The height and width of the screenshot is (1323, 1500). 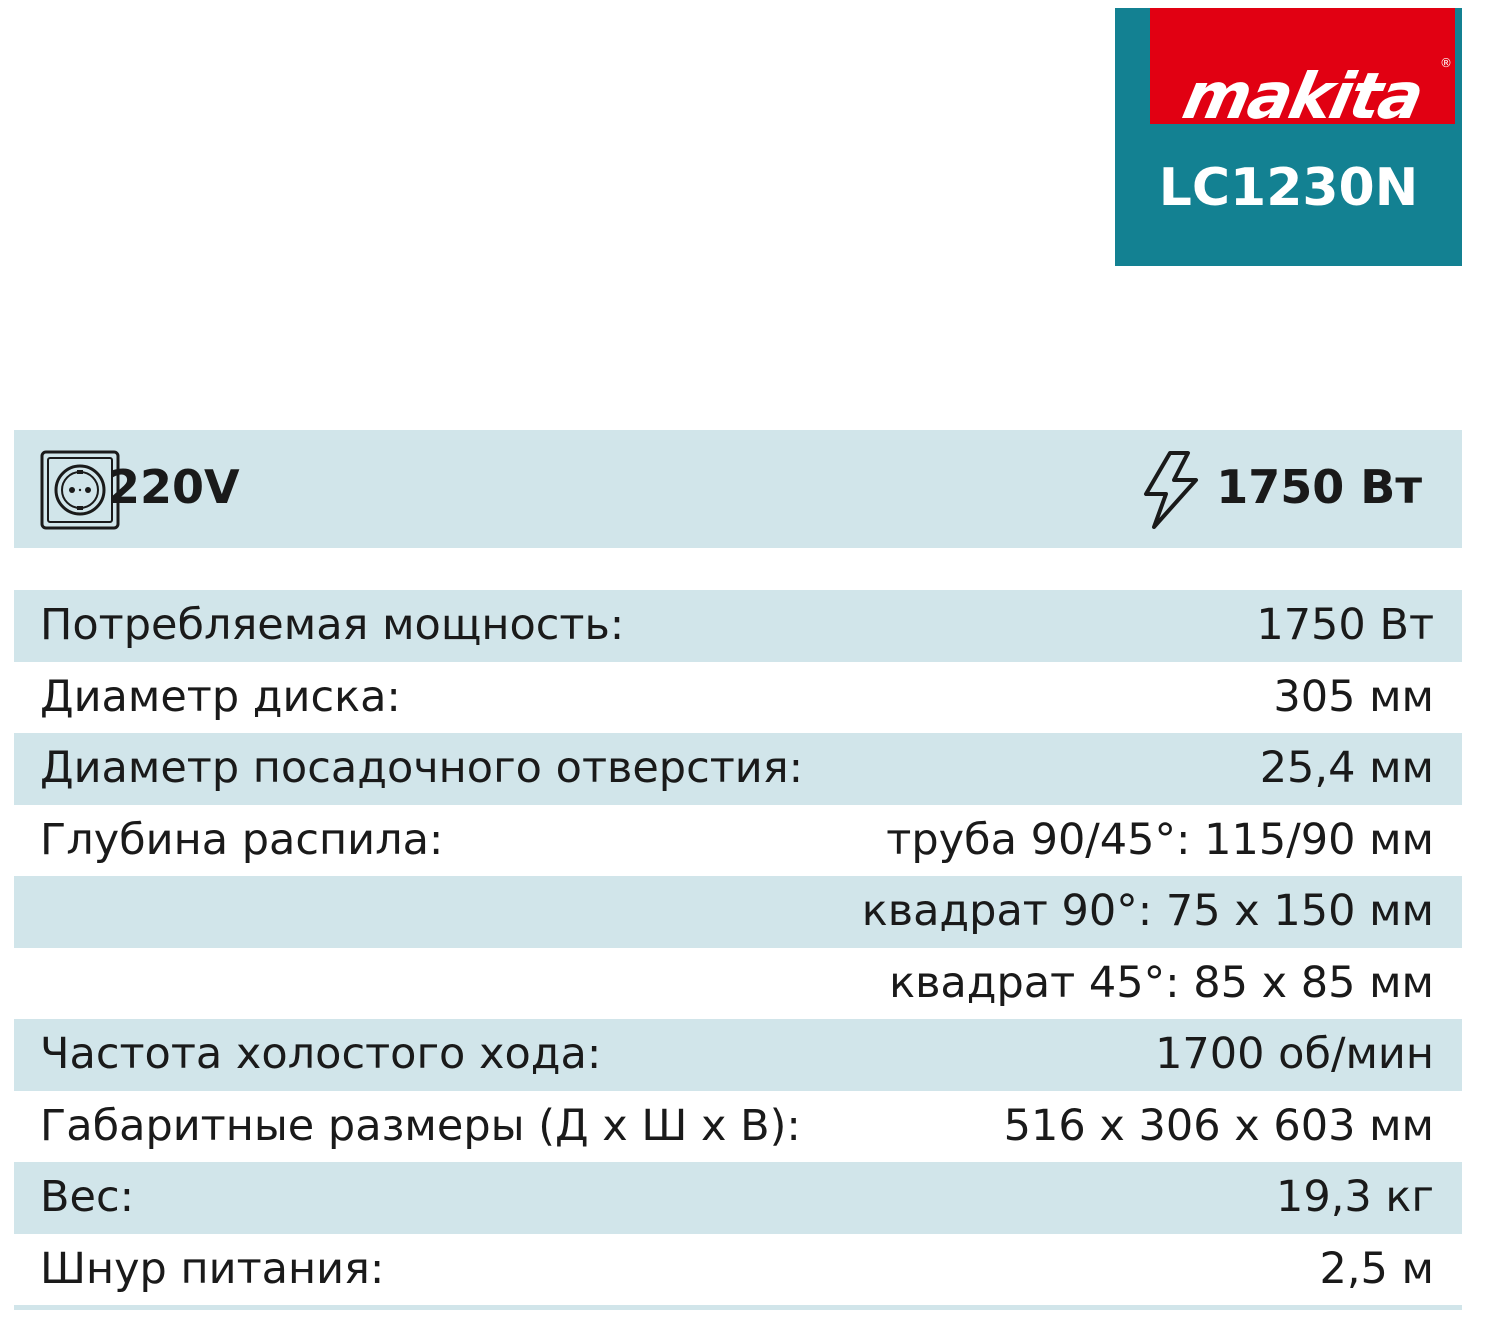 I want to click on spec-value: 1700 об/мин, so click(x=1294, y=1054).